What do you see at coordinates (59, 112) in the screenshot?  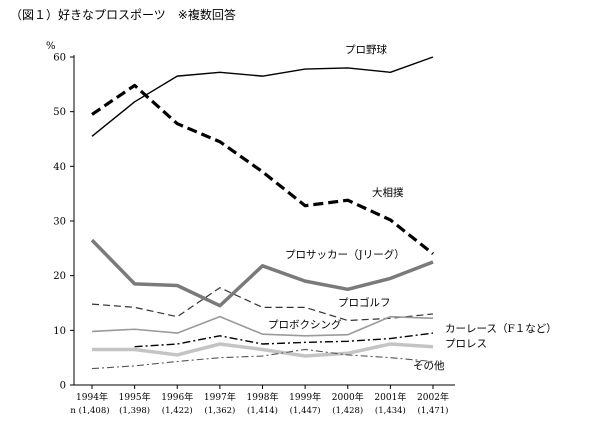 I see `y-tick-label: 50` at bounding box center [59, 112].